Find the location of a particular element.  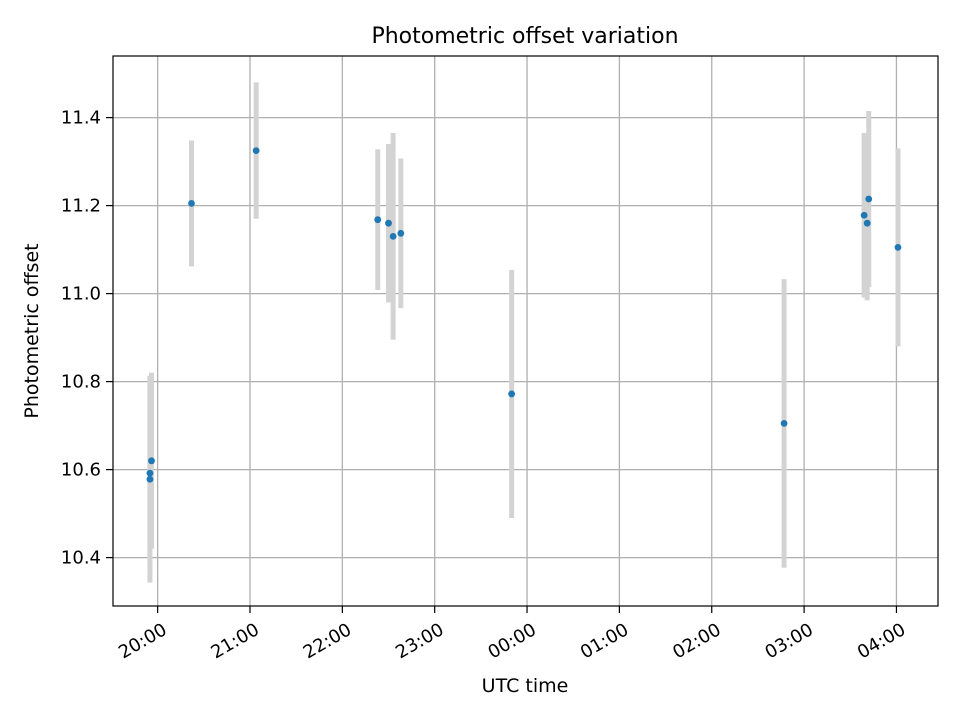

y-tick-label: 11.0 is located at coordinates (81, 294).